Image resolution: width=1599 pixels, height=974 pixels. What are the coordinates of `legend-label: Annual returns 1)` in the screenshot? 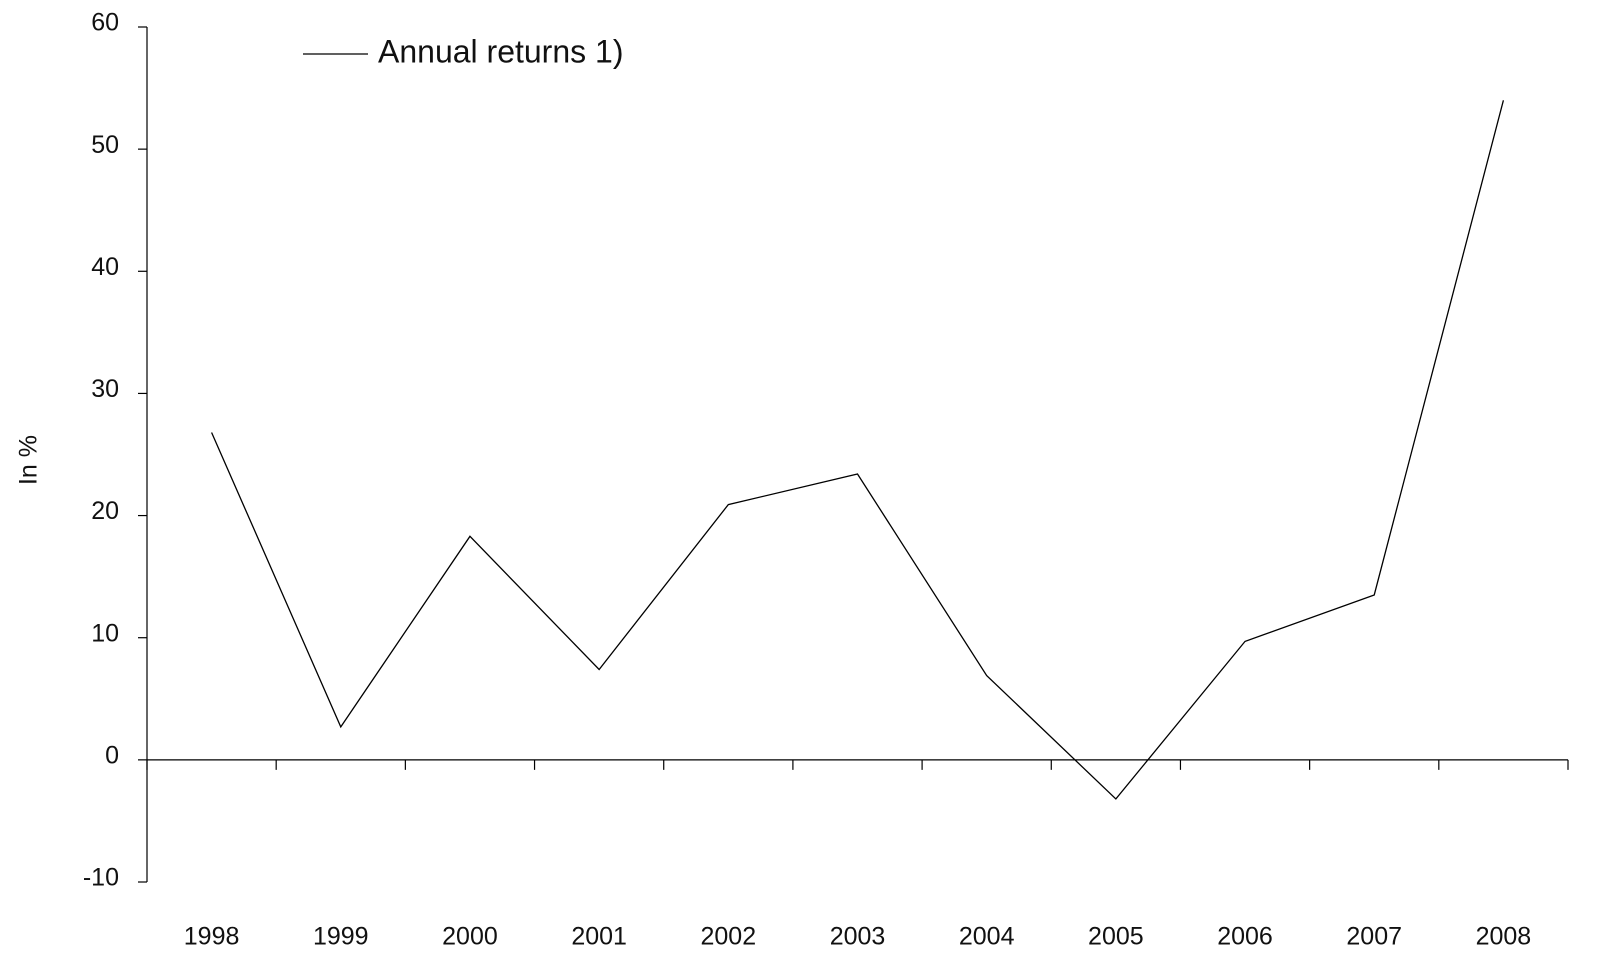 It's located at (500, 51).